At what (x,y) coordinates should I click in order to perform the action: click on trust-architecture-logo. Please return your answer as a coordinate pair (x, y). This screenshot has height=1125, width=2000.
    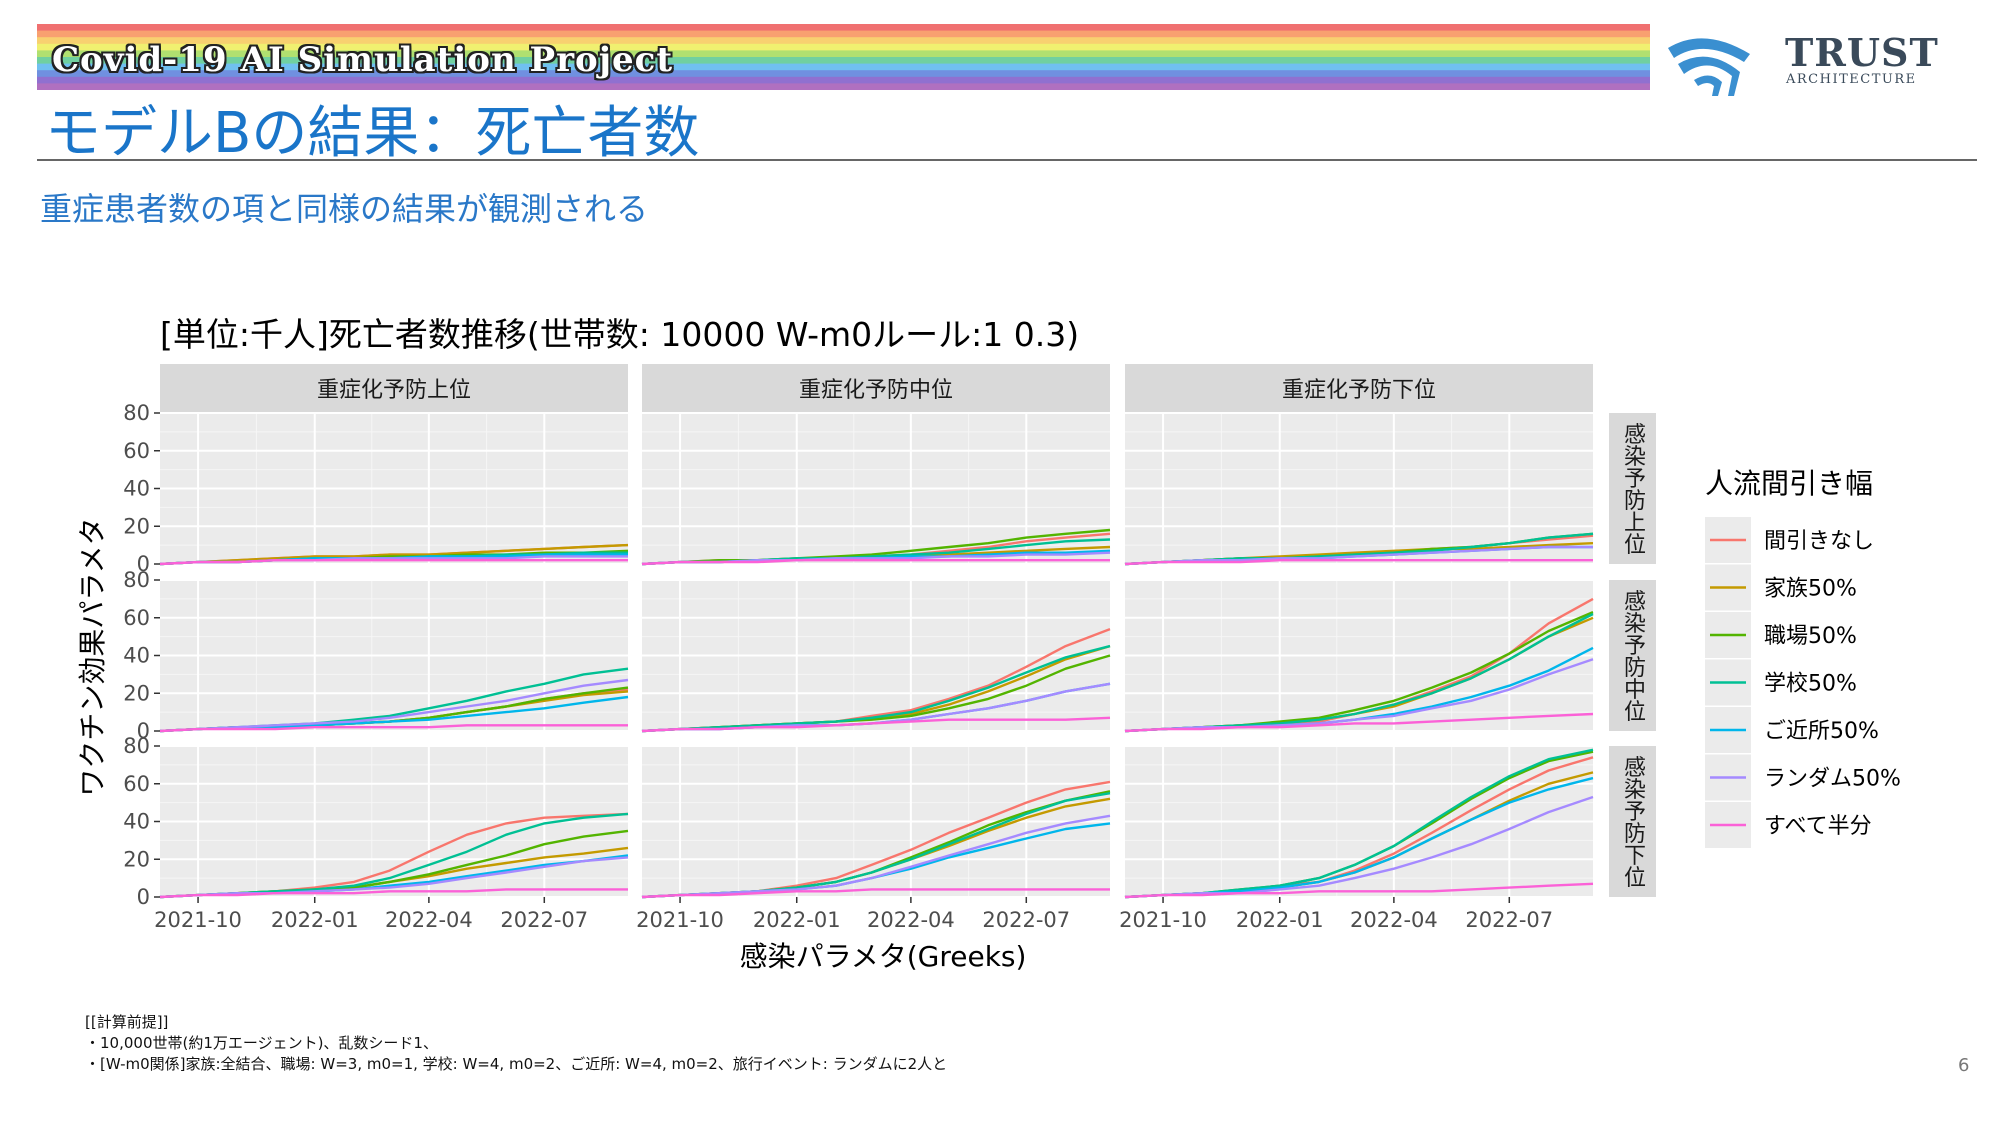
    Looking at the image, I should click on (1709, 67).